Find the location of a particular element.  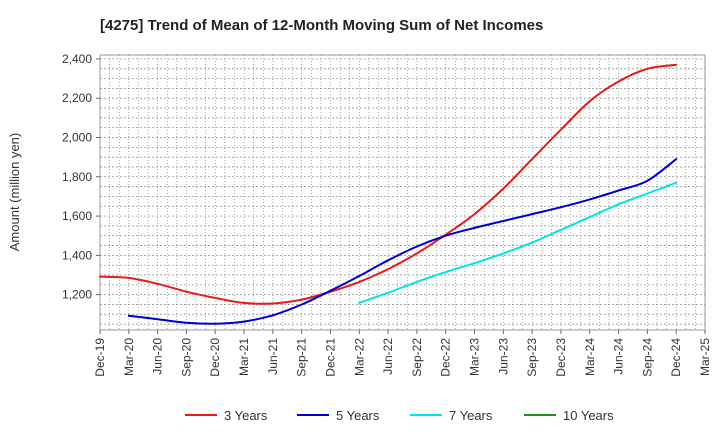

x-tick-label: Sep-23 is located at coordinates (532, 357).